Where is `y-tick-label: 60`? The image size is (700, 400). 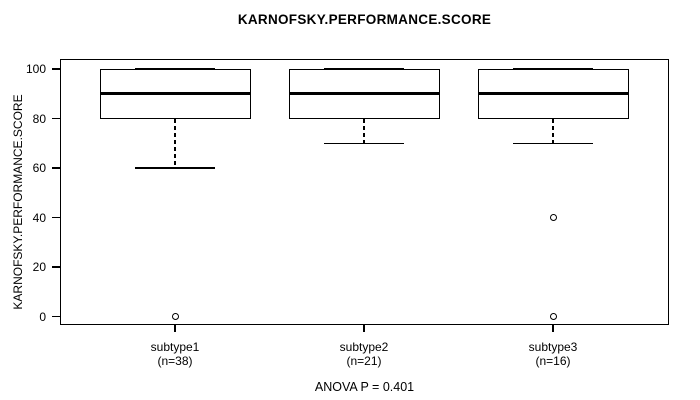
y-tick-label: 60 is located at coordinates (39, 168).